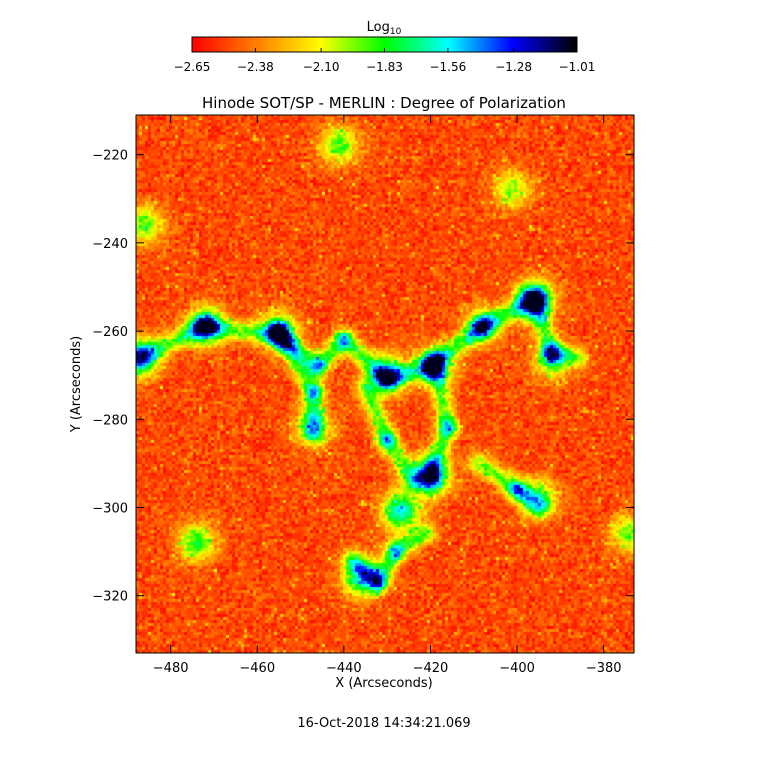  Describe the element at coordinates (110, 420) in the screenshot. I see `y-tick-label: −280` at that location.